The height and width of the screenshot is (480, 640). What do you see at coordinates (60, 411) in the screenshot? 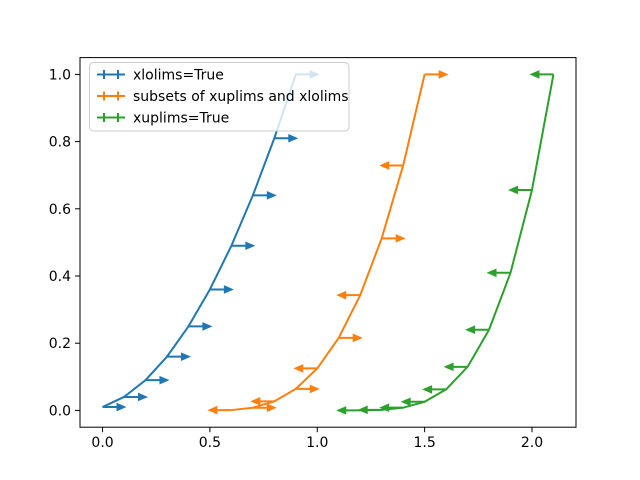
I see `y-tick-label: 0.0` at bounding box center [60, 411].